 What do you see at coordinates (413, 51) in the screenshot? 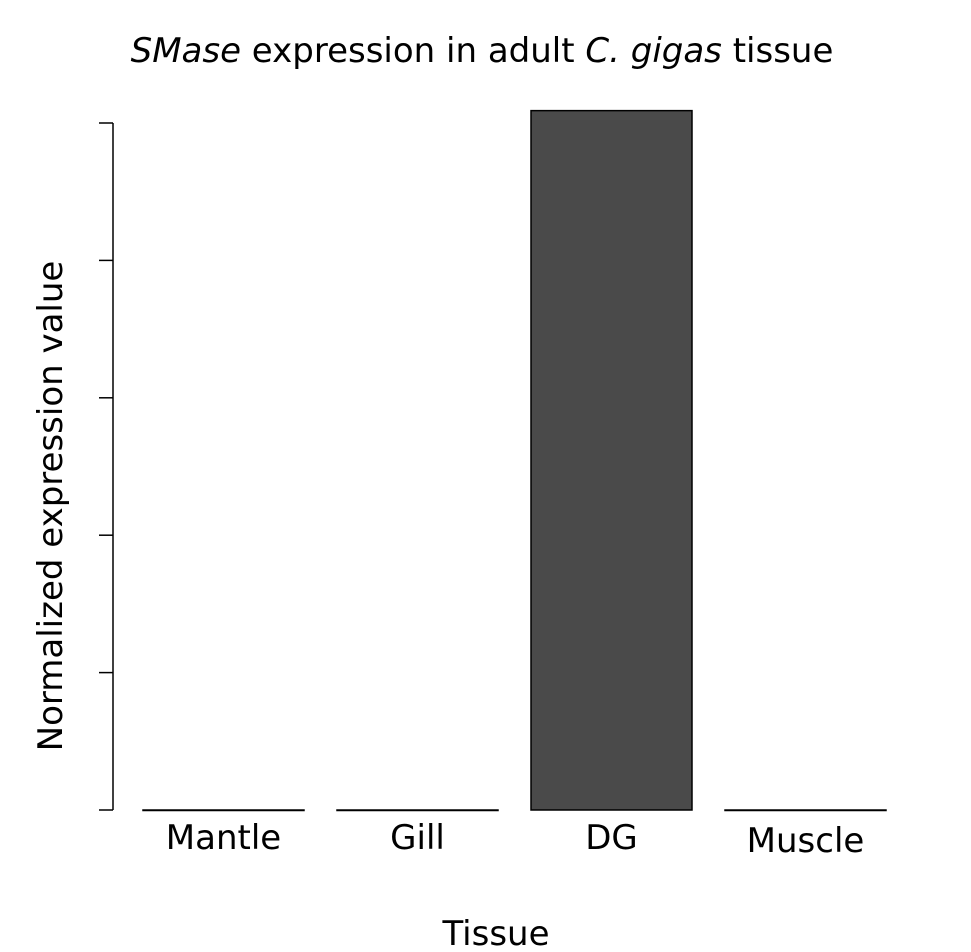
I see `chart-title-part-1: expression in adult` at bounding box center [413, 51].